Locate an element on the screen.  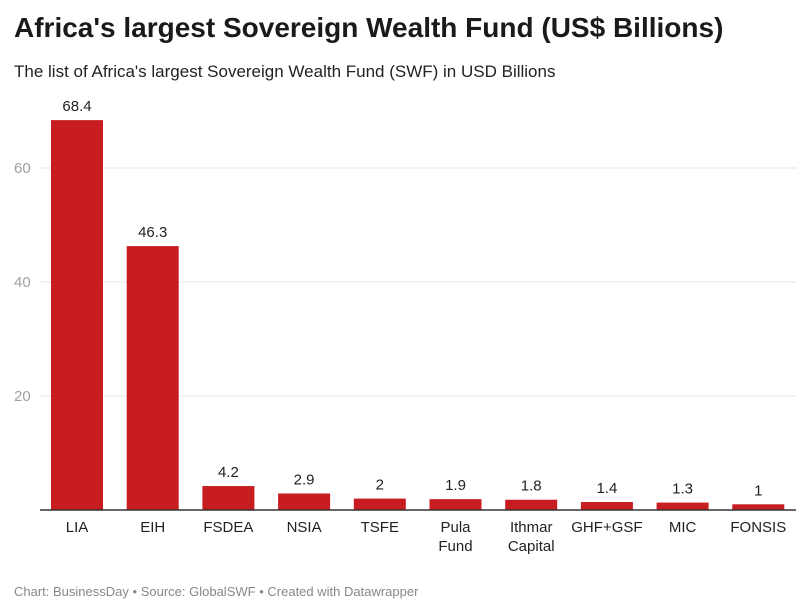
x-tick-label: Pula is located at coordinates (455, 527).